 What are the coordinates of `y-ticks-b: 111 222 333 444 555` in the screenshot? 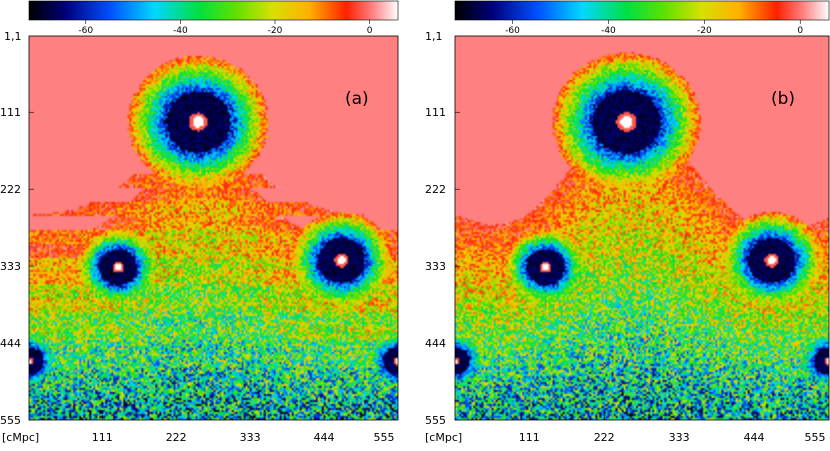 It's located at (442, 266).